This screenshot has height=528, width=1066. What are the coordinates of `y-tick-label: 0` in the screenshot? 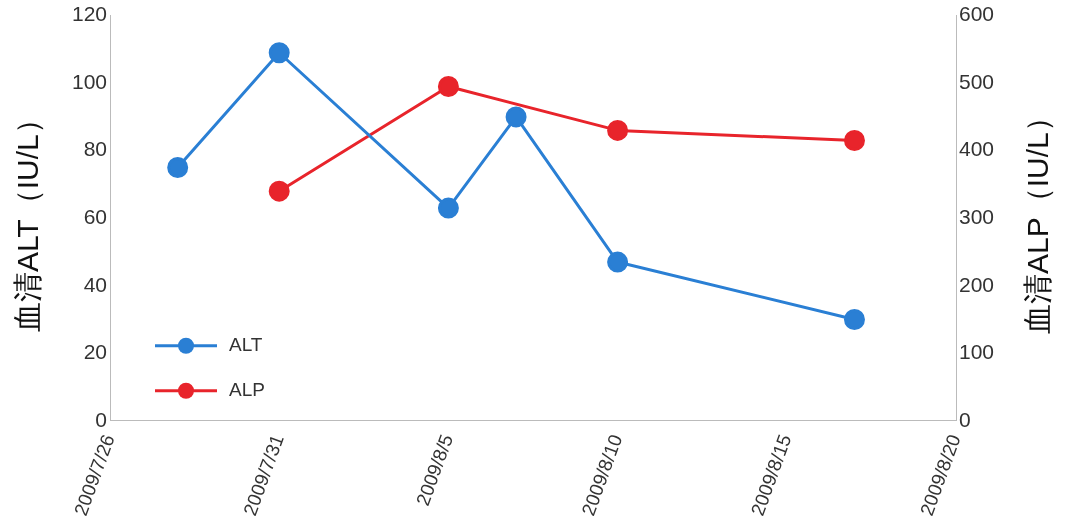 It's located at (101, 419).